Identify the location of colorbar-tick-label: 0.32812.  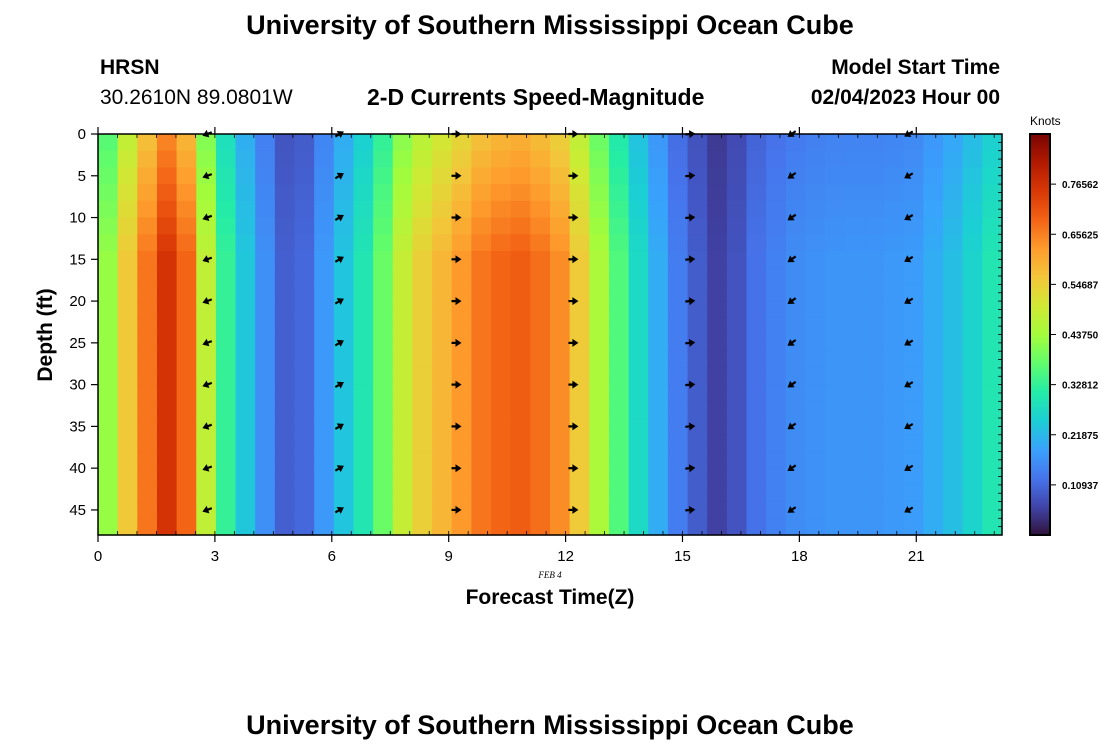
(1080, 386).